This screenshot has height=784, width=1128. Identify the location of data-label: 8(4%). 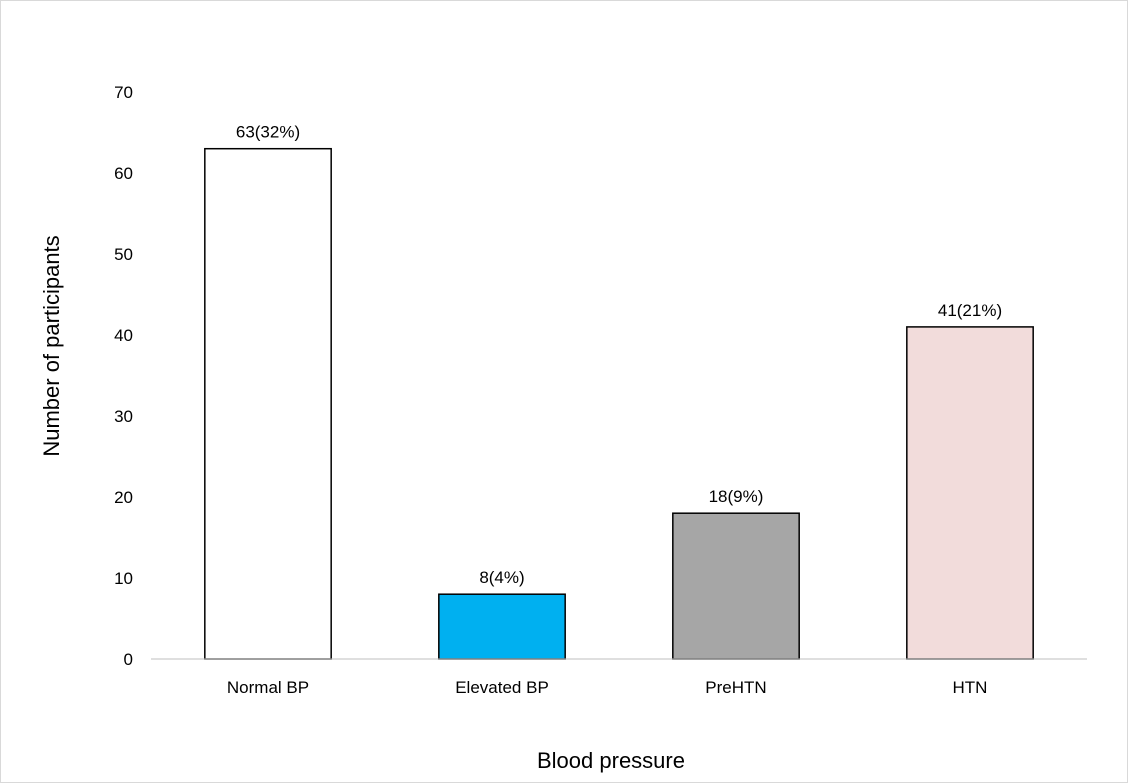
(501, 577).